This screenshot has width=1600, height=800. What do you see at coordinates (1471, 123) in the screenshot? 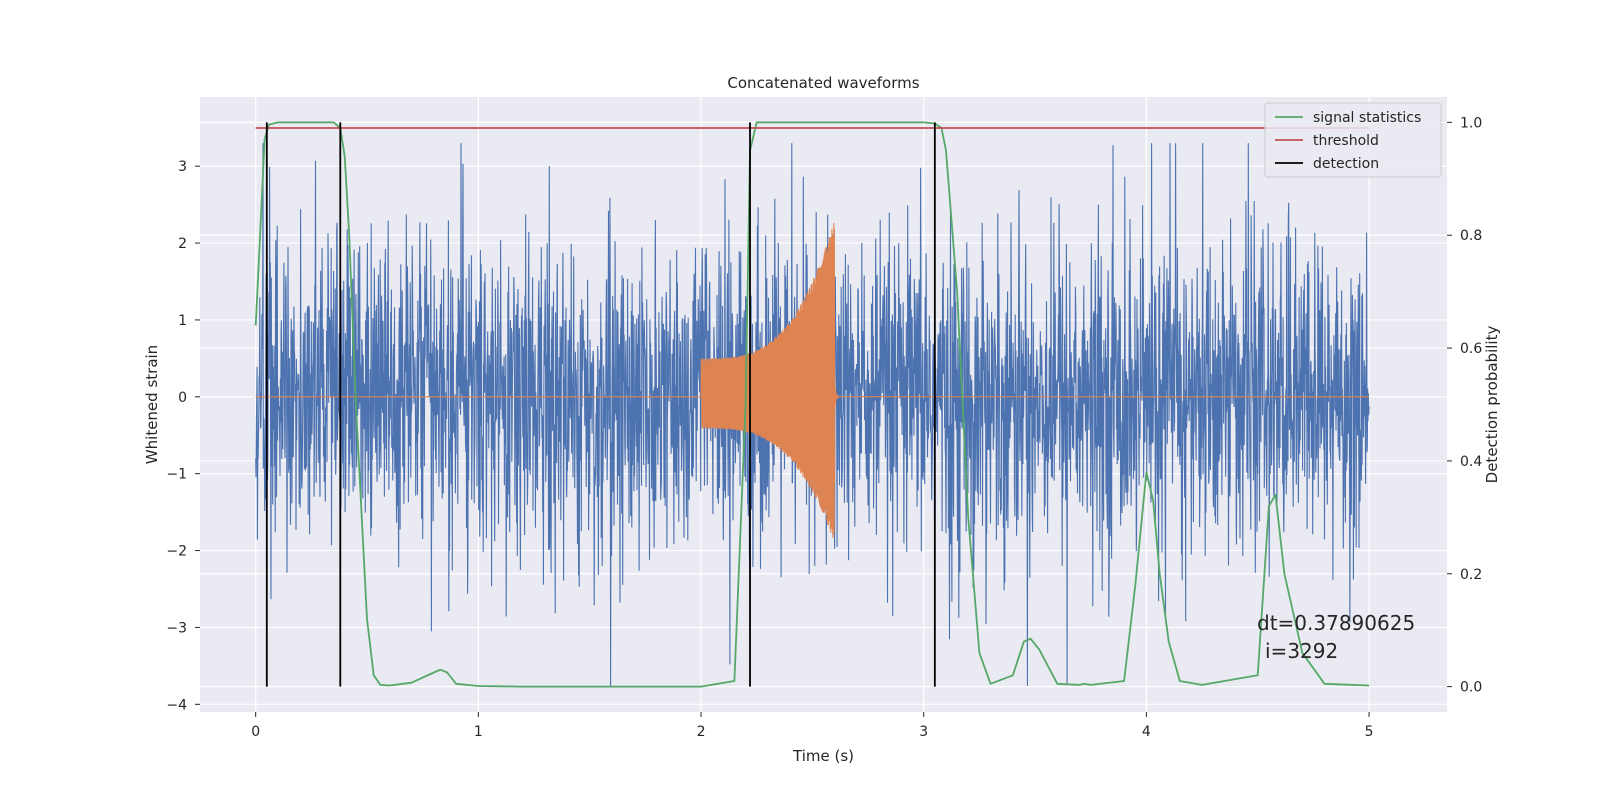
I see `y2-tick-label: 1.0` at bounding box center [1471, 123].